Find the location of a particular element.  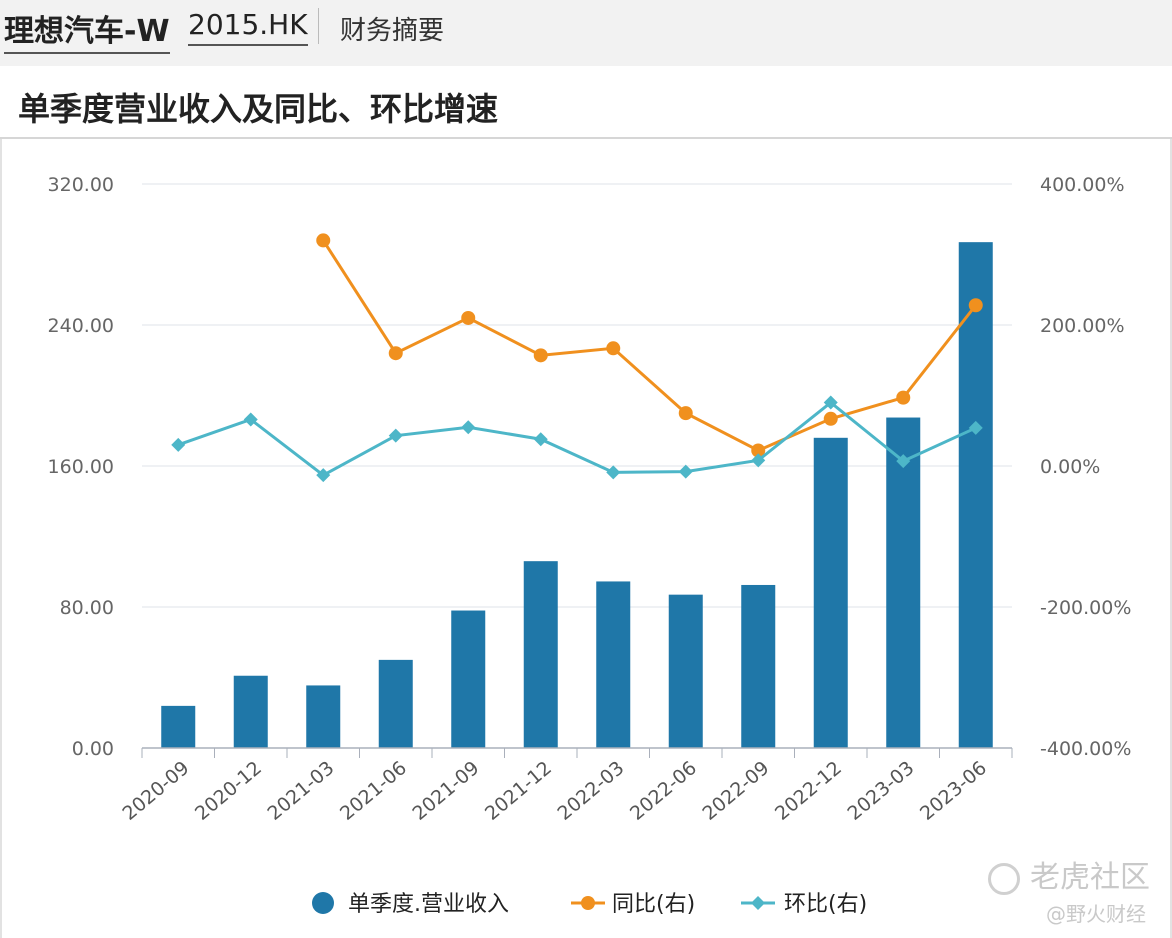

x-tick-label: 2022-06 is located at coordinates (663, 791).